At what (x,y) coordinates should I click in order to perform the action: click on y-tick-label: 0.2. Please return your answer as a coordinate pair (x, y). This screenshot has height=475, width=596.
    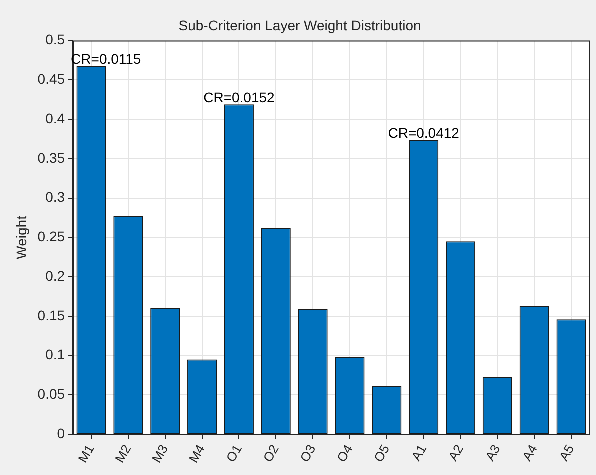
    Looking at the image, I should click on (56, 276).